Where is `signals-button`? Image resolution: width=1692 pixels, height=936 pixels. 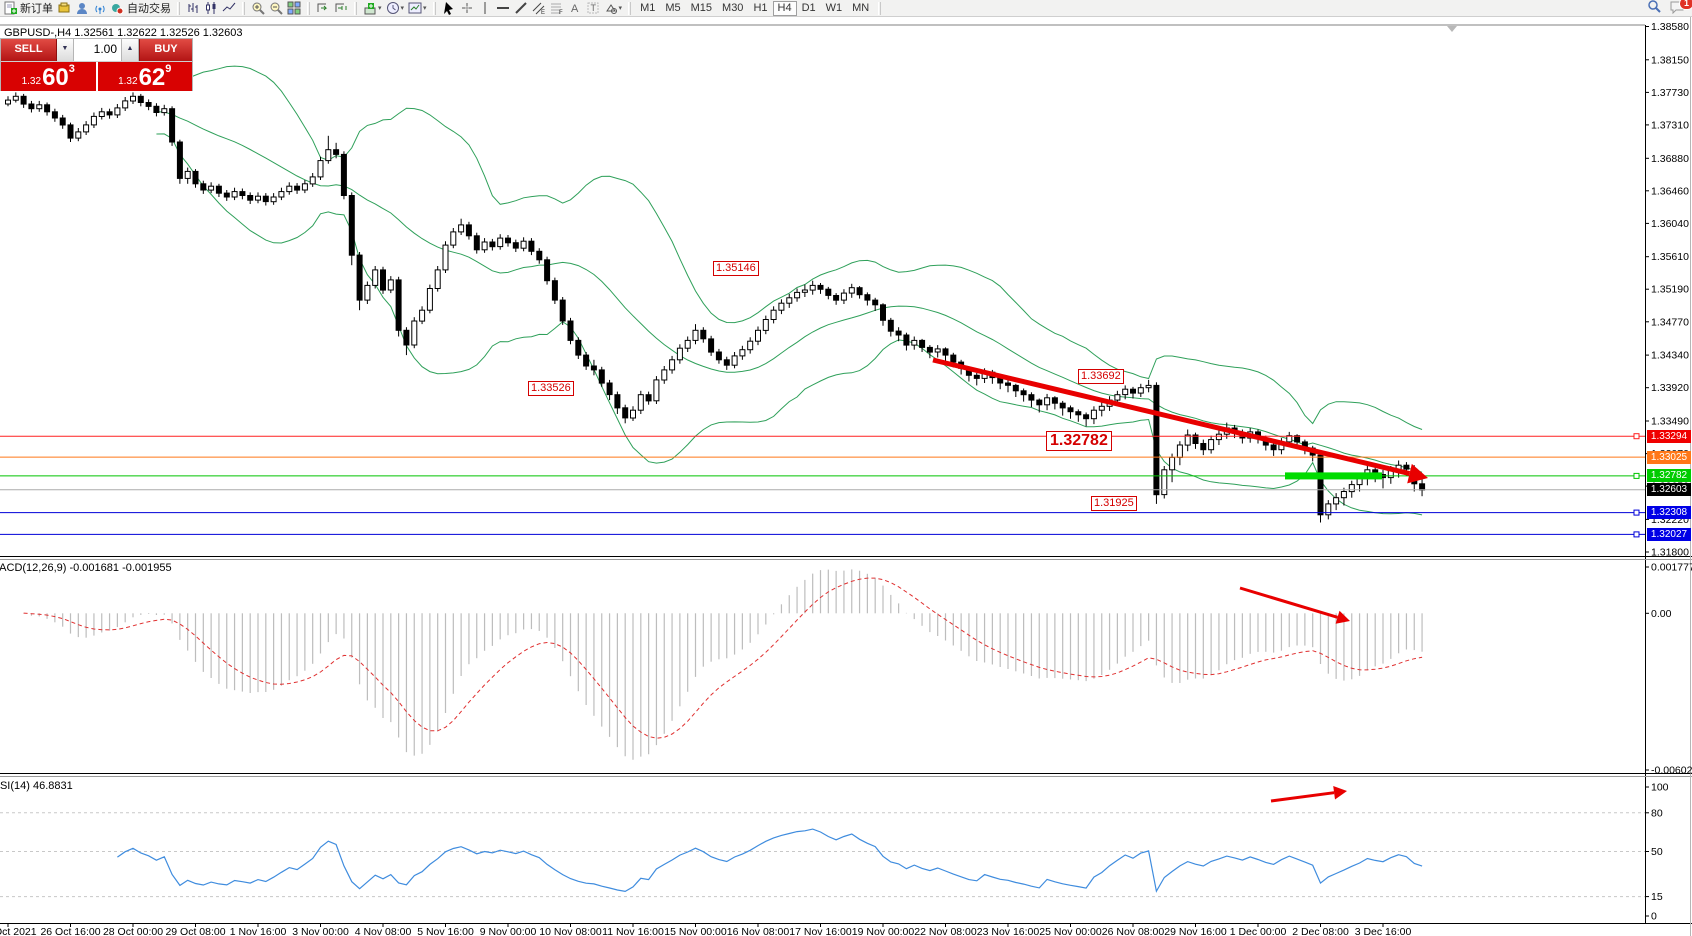 signals-button is located at coordinates (100, 8).